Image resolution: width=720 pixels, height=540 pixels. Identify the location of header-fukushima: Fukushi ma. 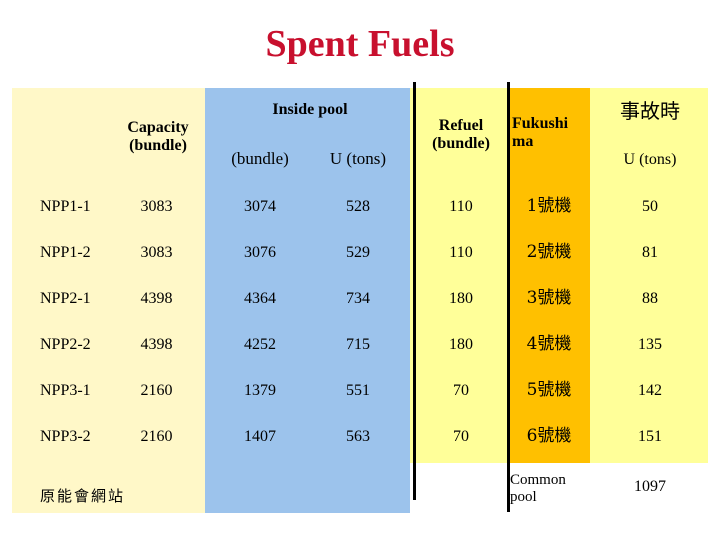
(540, 132).